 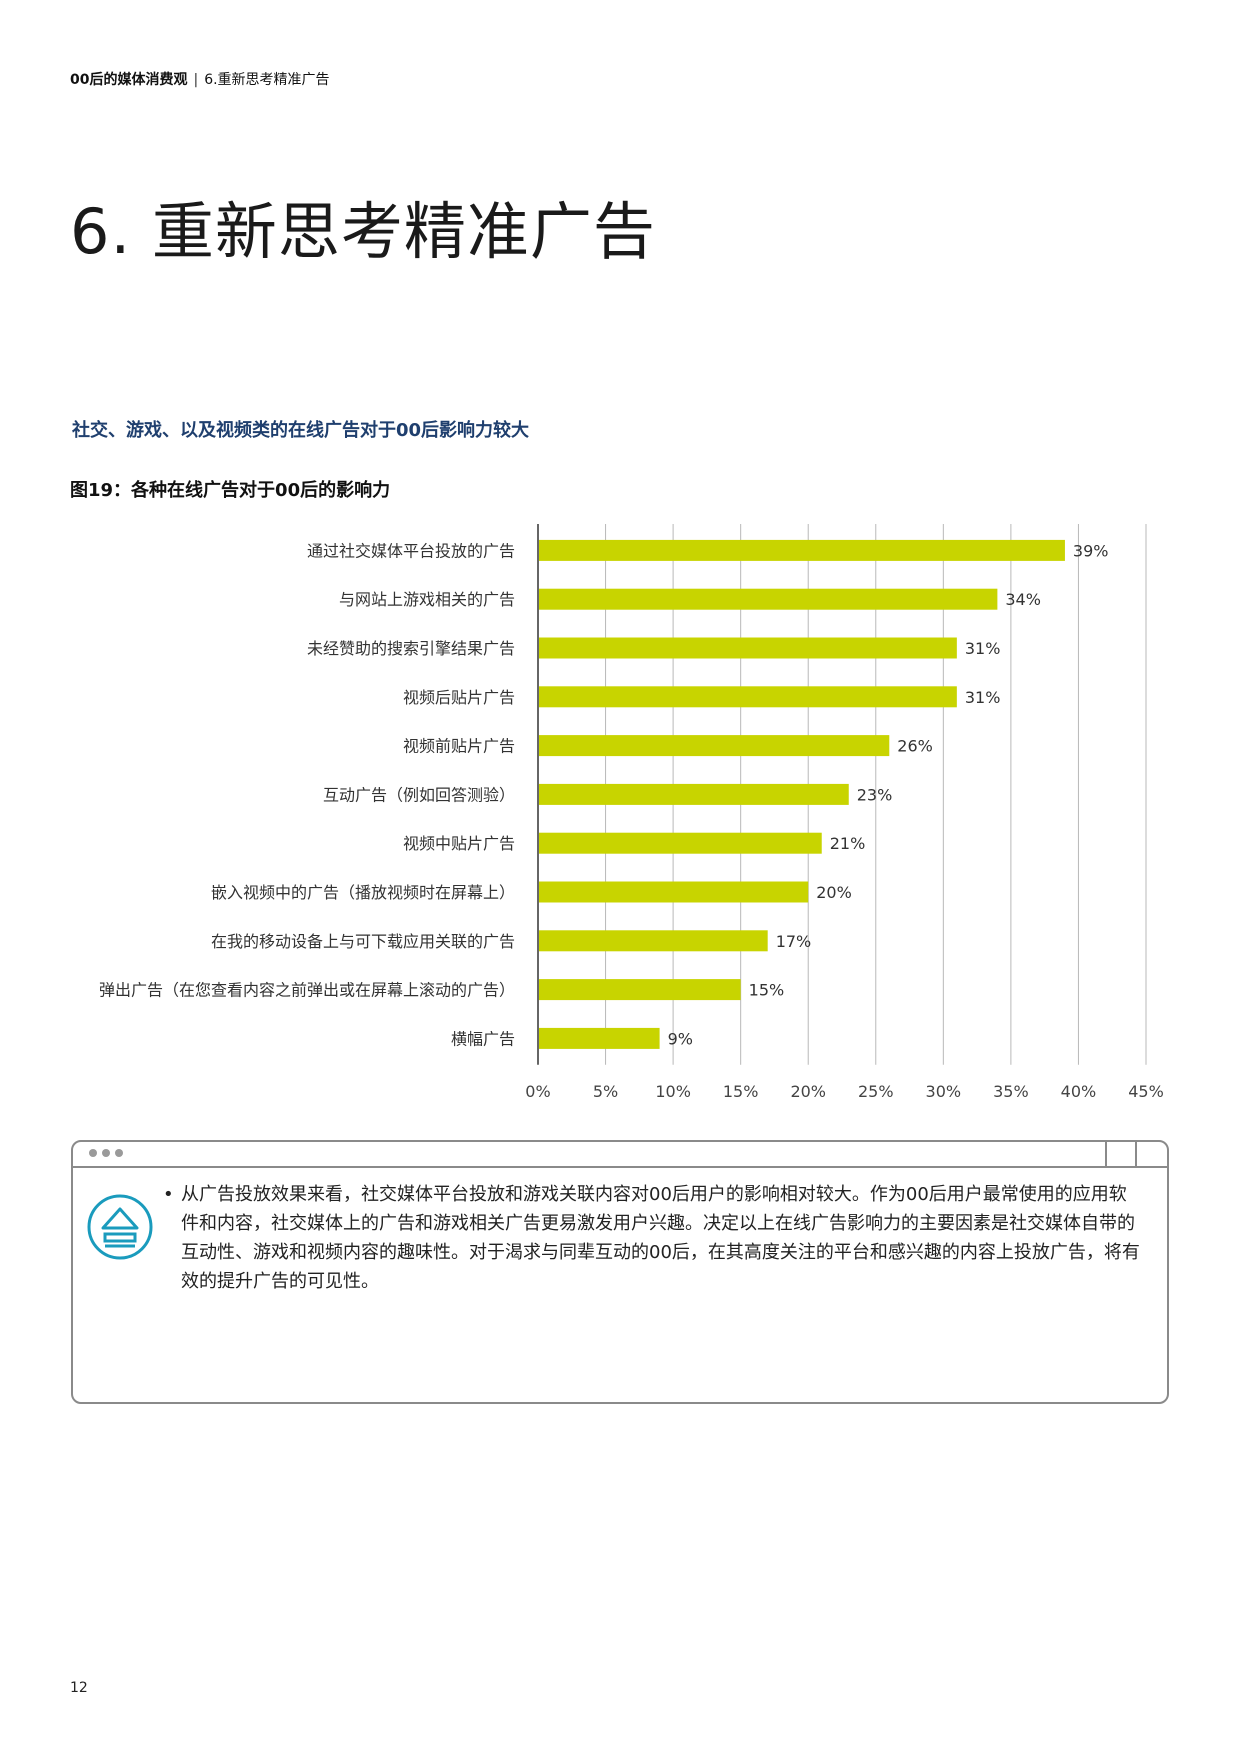 I want to click on x-tick-label: 45%, so click(x=1146, y=1091).